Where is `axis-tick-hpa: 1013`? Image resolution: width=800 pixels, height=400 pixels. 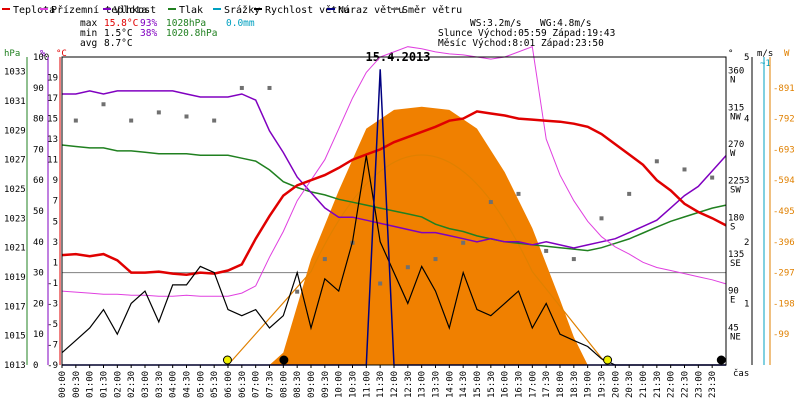 axis-tick-hpa: 1013 is located at coordinates (15, 366).